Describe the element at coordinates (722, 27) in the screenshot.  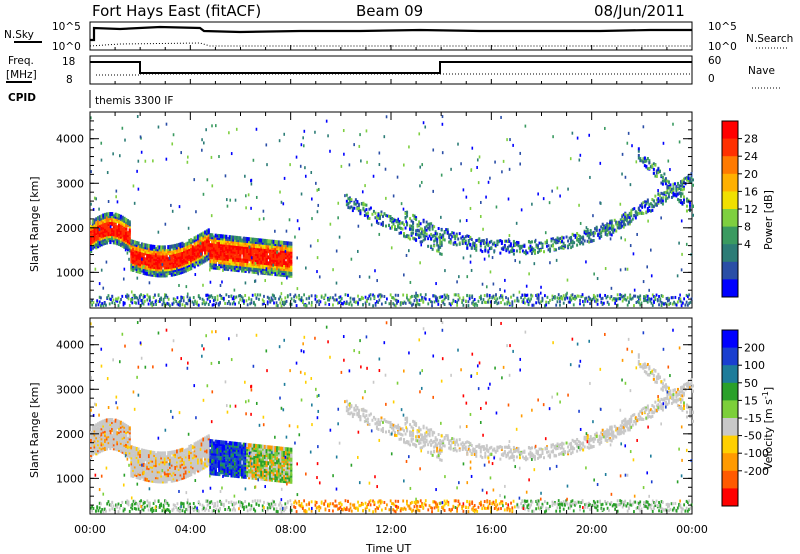
I see `nsearch-top-tick: 10^5` at that location.